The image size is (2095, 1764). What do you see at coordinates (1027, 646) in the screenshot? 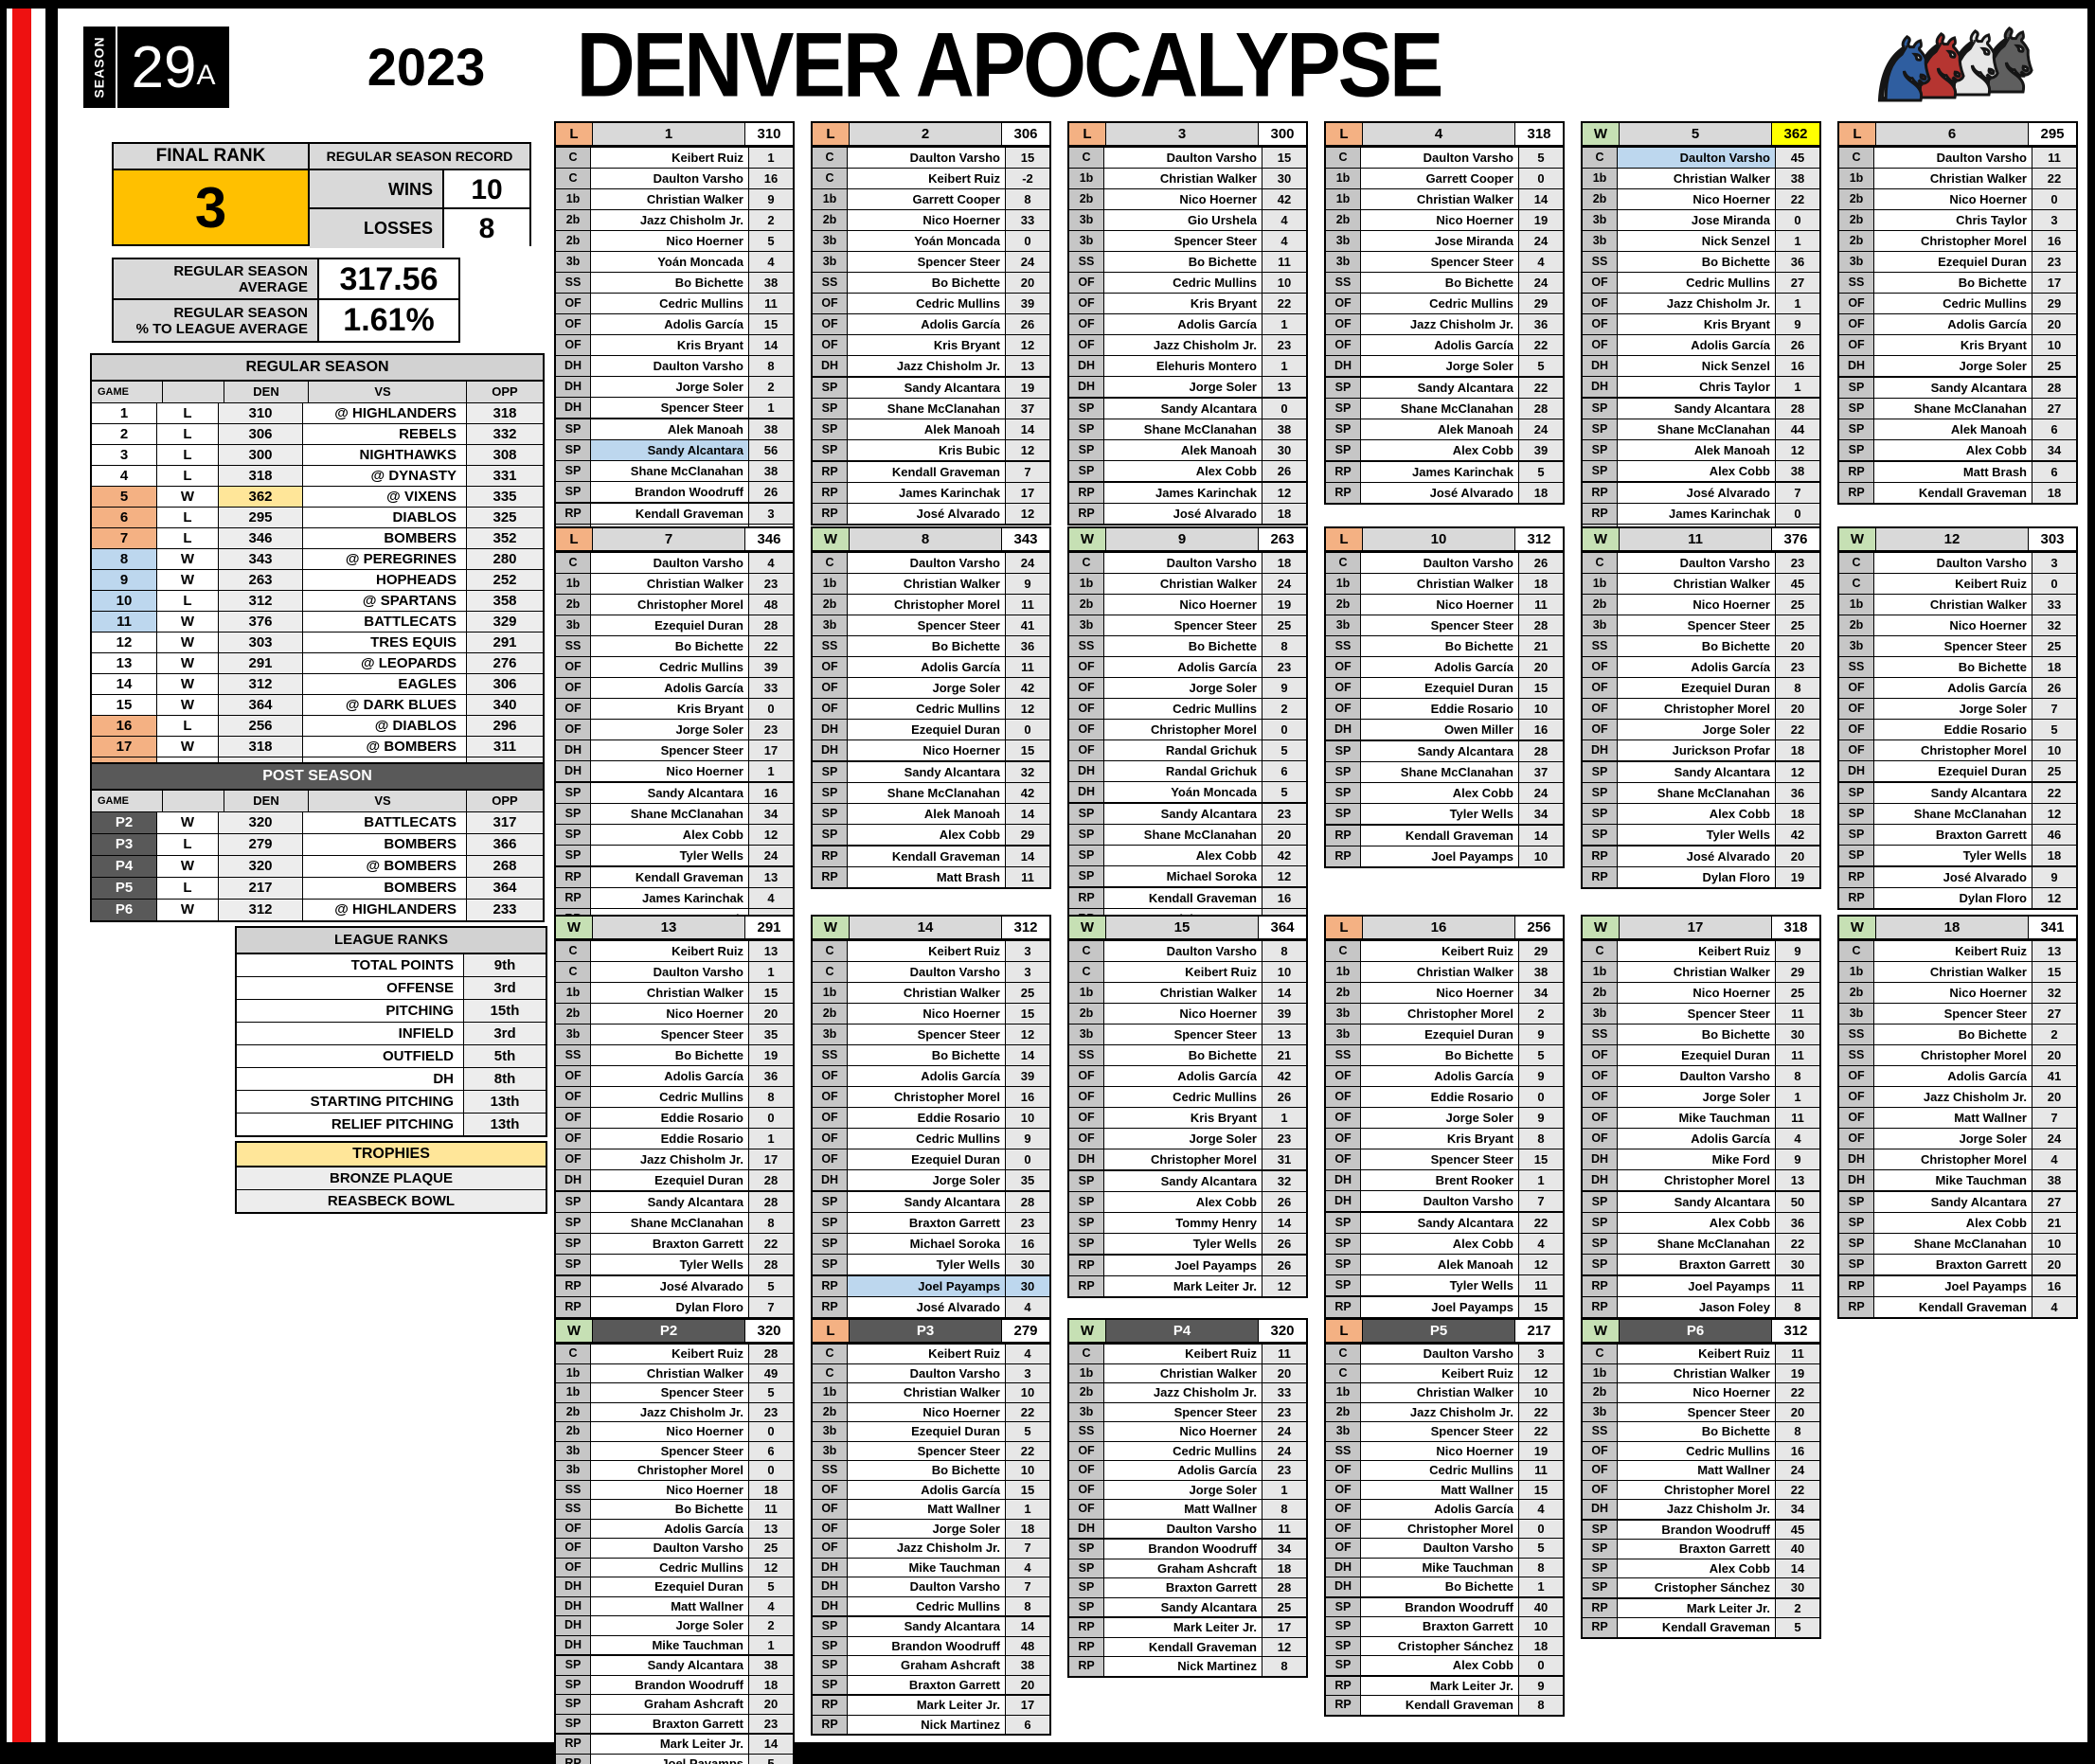
I see `points-cell: 36` at bounding box center [1027, 646].